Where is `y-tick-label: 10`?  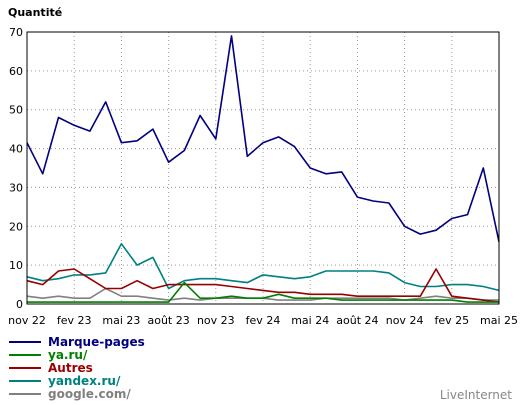
y-tick-label: 10 is located at coordinates (16, 265).